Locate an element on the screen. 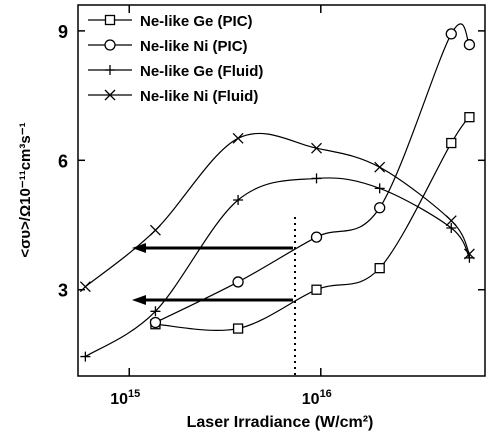 This screenshot has width=489, height=437. legend-label: Ne-like Ni (Fluid) is located at coordinates (199, 96).